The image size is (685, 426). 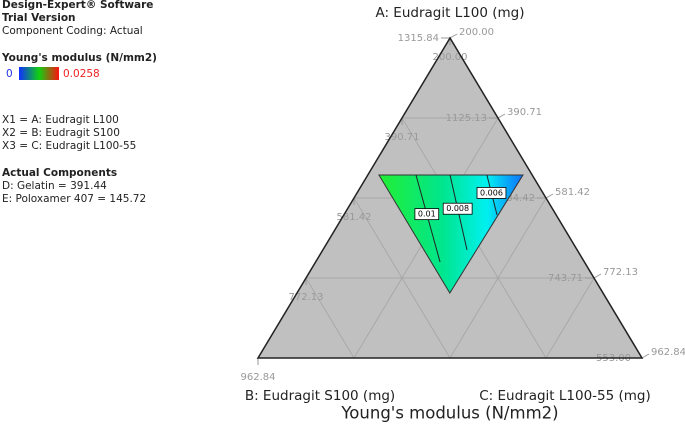 What do you see at coordinates (81, 74) in the screenshot?
I see `colorbar-max: 0.0258` at bounding box center [81, 74].